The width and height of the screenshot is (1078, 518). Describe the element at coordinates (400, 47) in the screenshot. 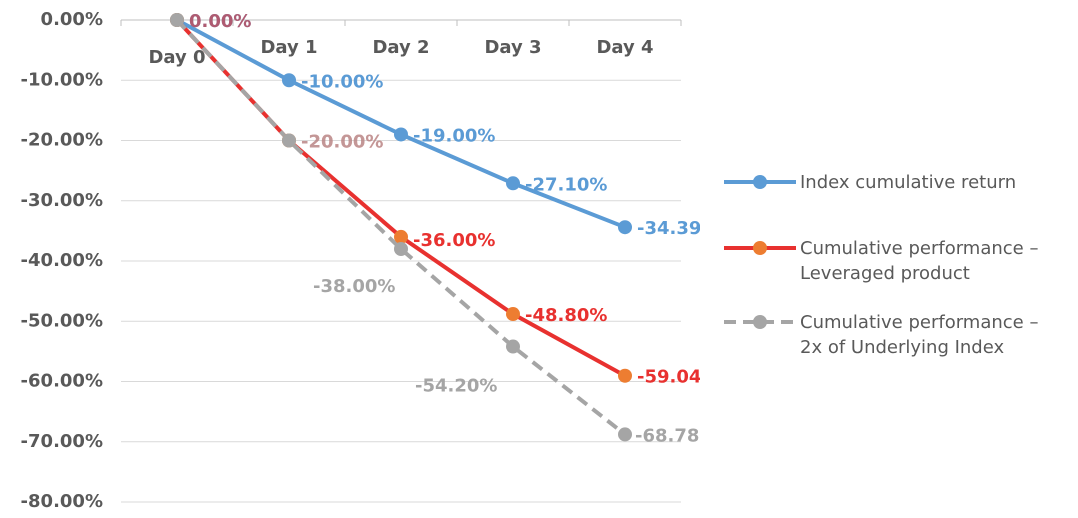

I see `x-tick-label: Day 2` at that location.